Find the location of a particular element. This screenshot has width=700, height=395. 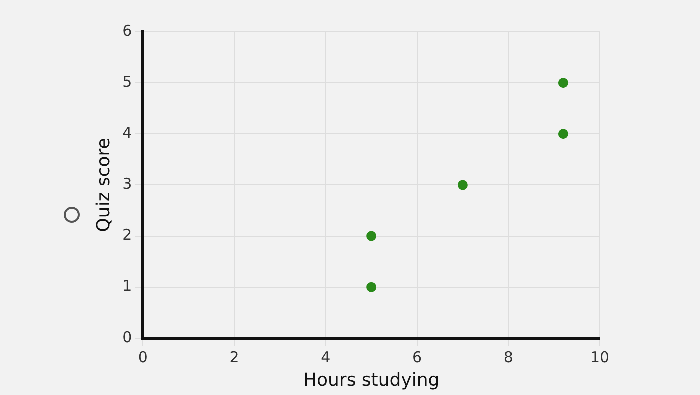

x-tick-label: 4 is located at coordinates (326, 357).